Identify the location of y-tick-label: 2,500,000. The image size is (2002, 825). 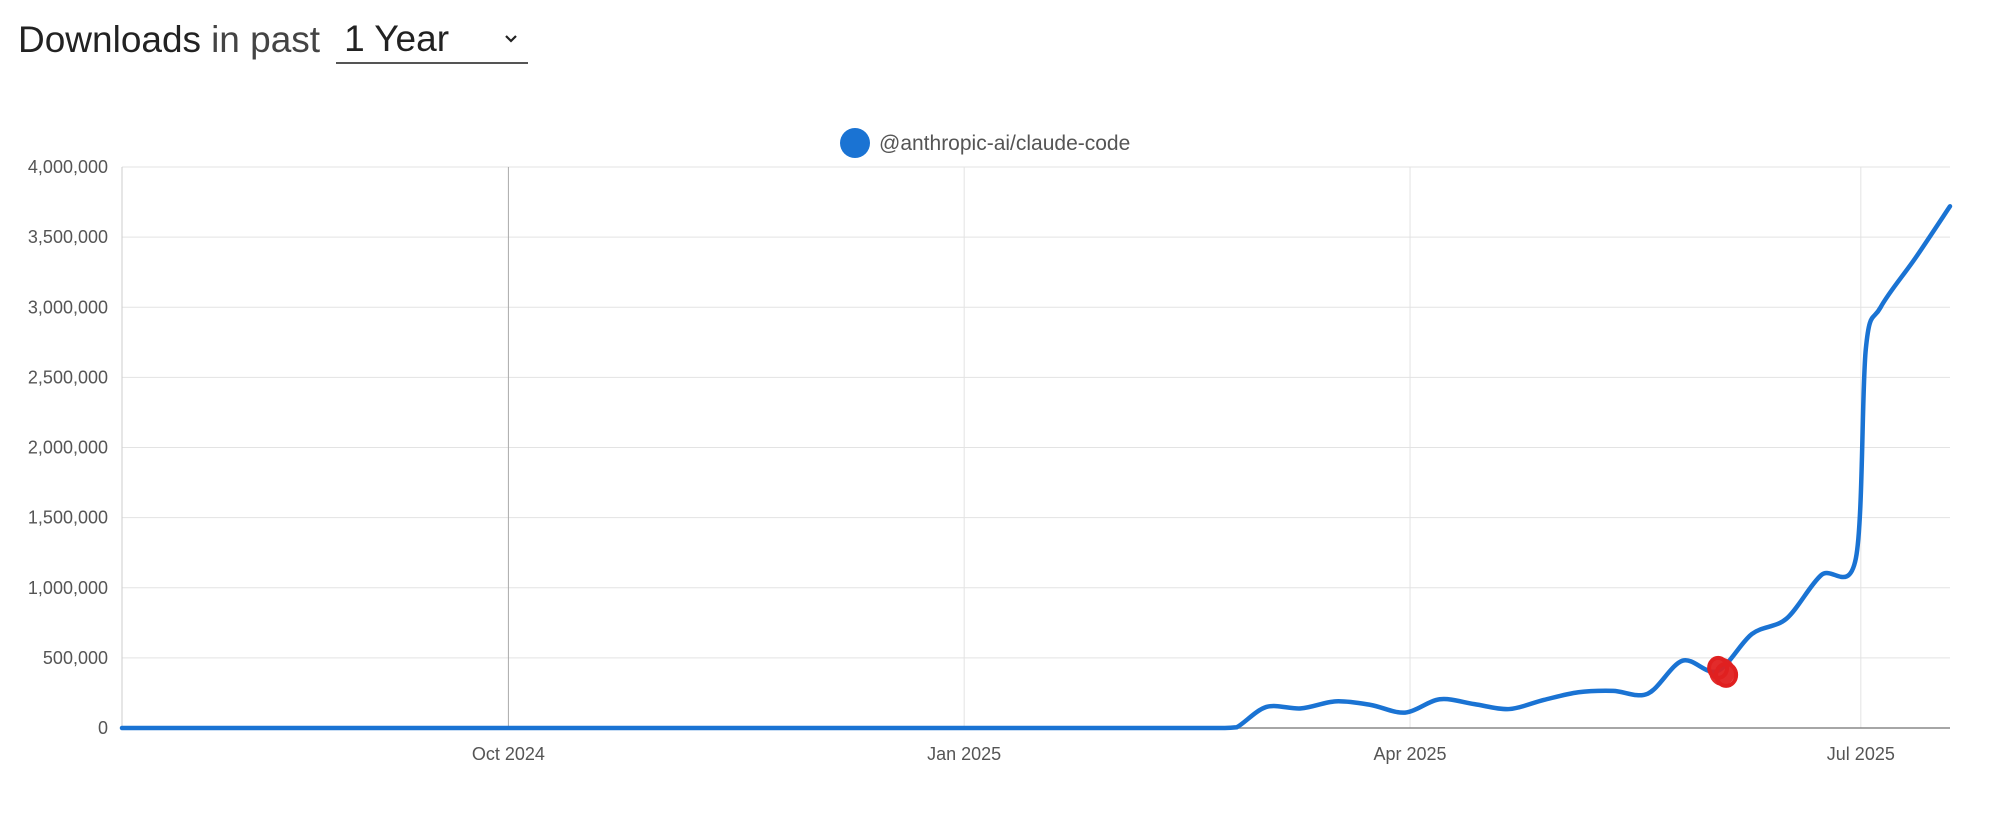
(68, 377).